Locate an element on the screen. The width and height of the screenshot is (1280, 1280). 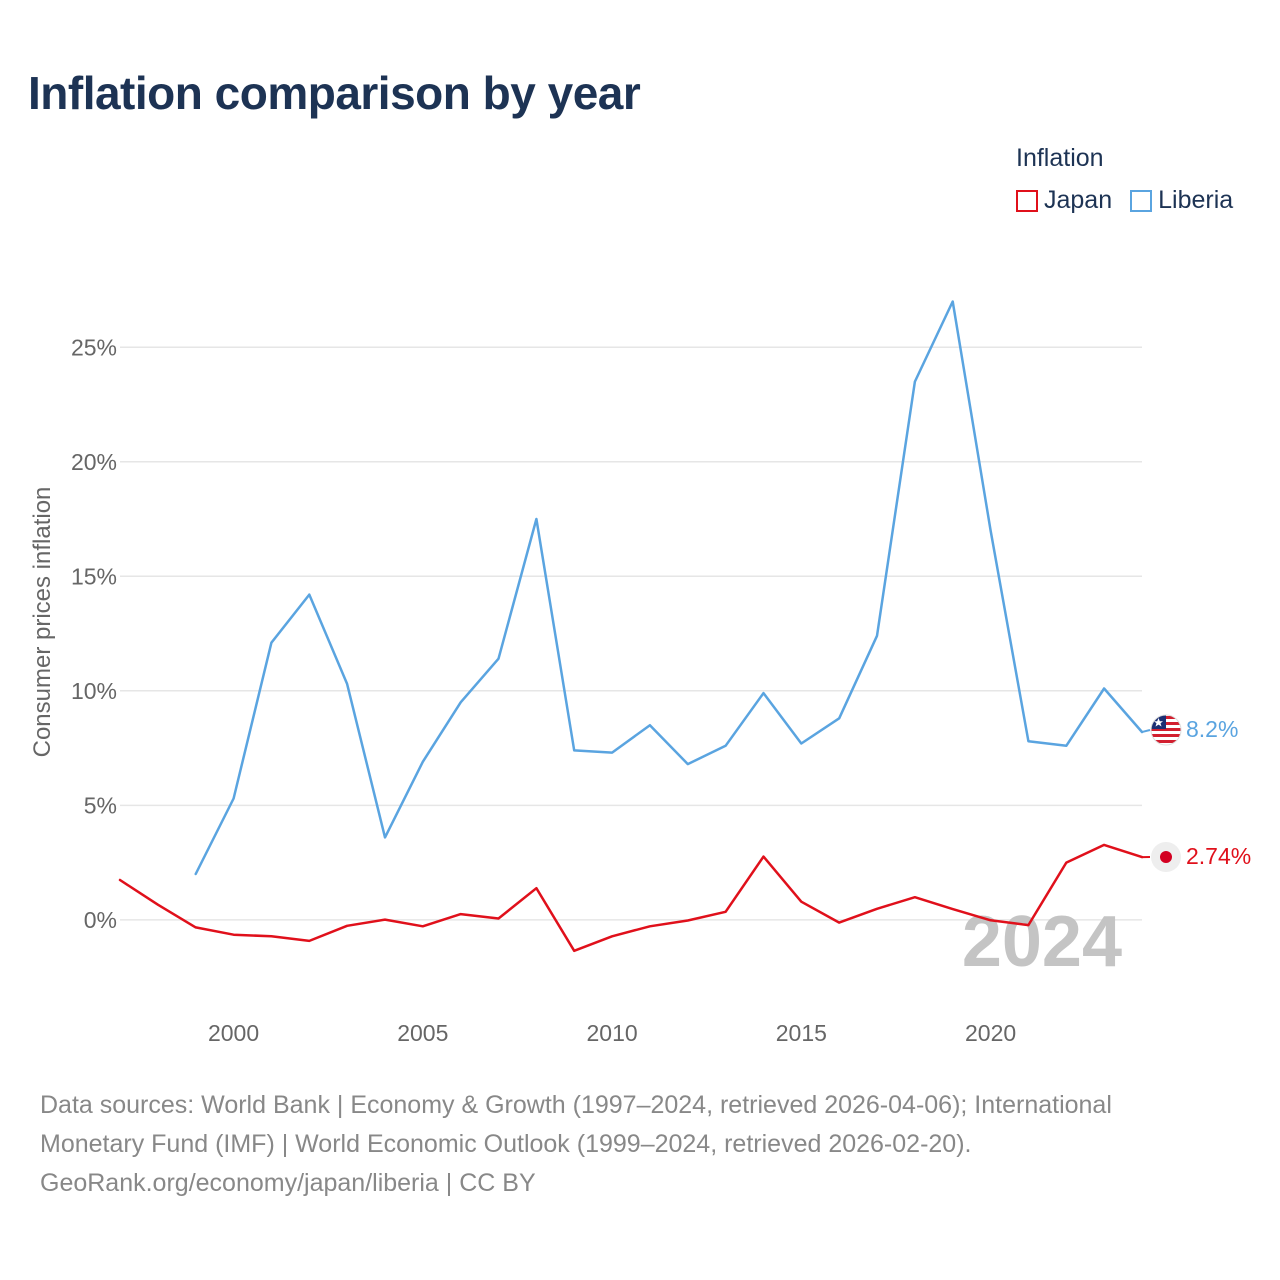
y-tick-labels: 0% 5% 10% 15% 20% 25% is located at coordinates (94, 633).